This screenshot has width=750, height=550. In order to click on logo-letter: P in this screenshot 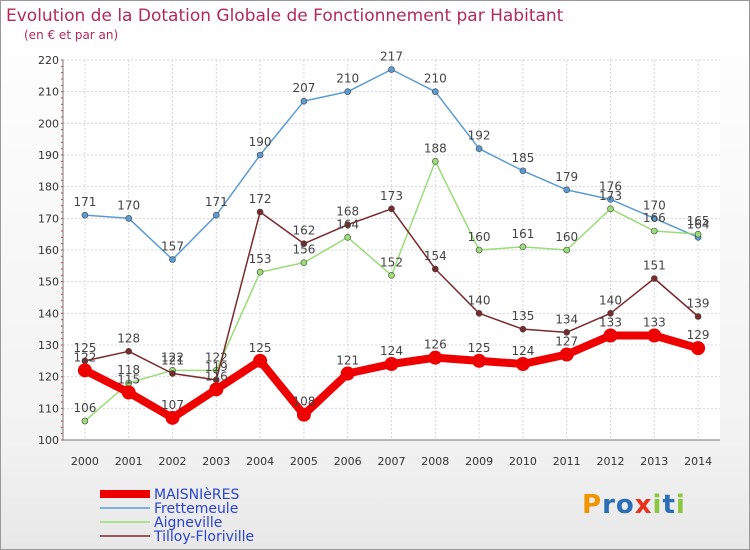, I will do `click(592, 505)`.